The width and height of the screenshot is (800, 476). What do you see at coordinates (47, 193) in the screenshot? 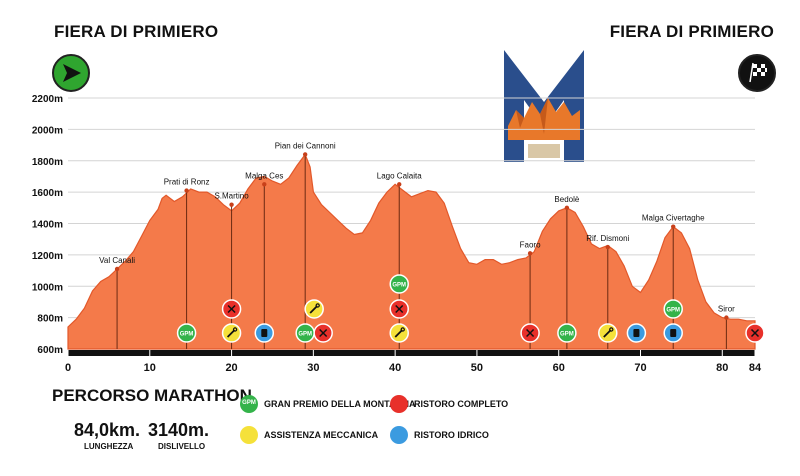
I see `y-tick-label: 1600m` at bounding box center [47, 193].